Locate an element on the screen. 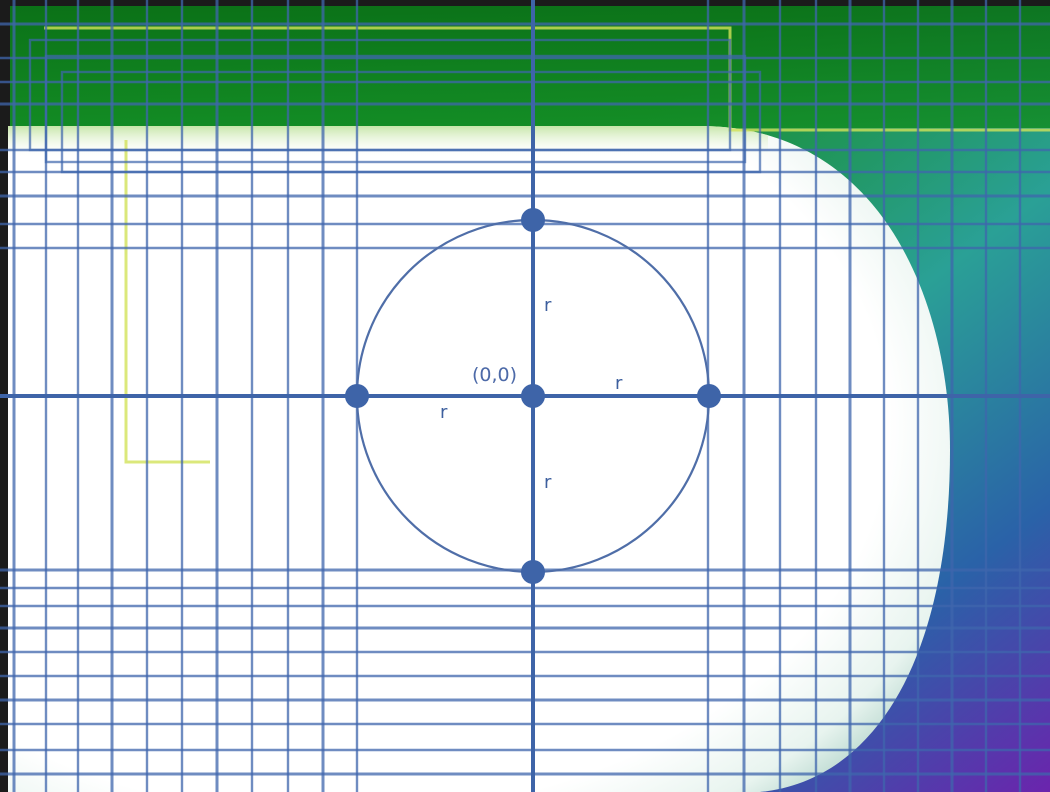 The image size is (1050, 792). point-top is located at coordinates (533, 220).